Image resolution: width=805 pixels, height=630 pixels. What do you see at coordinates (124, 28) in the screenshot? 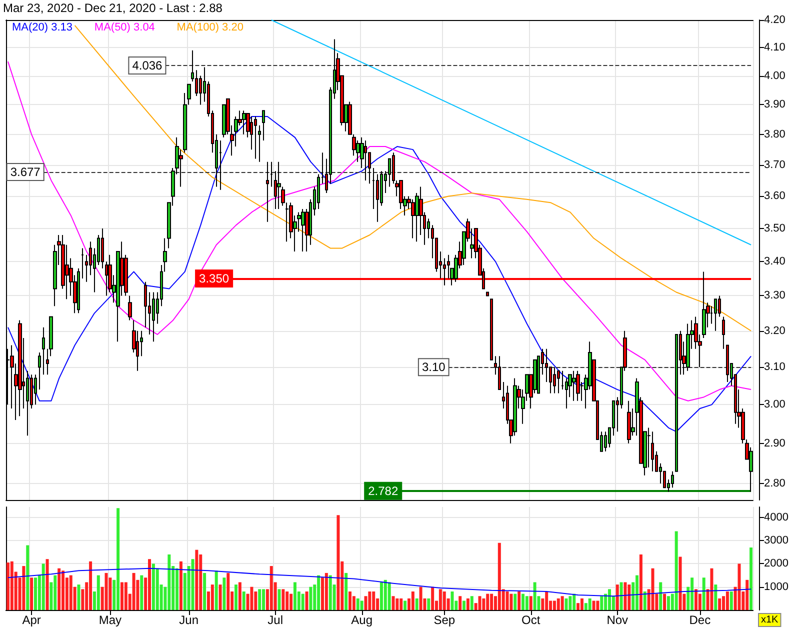
I see `text: MA(50) 3.04` at bounding box center [124, 28].